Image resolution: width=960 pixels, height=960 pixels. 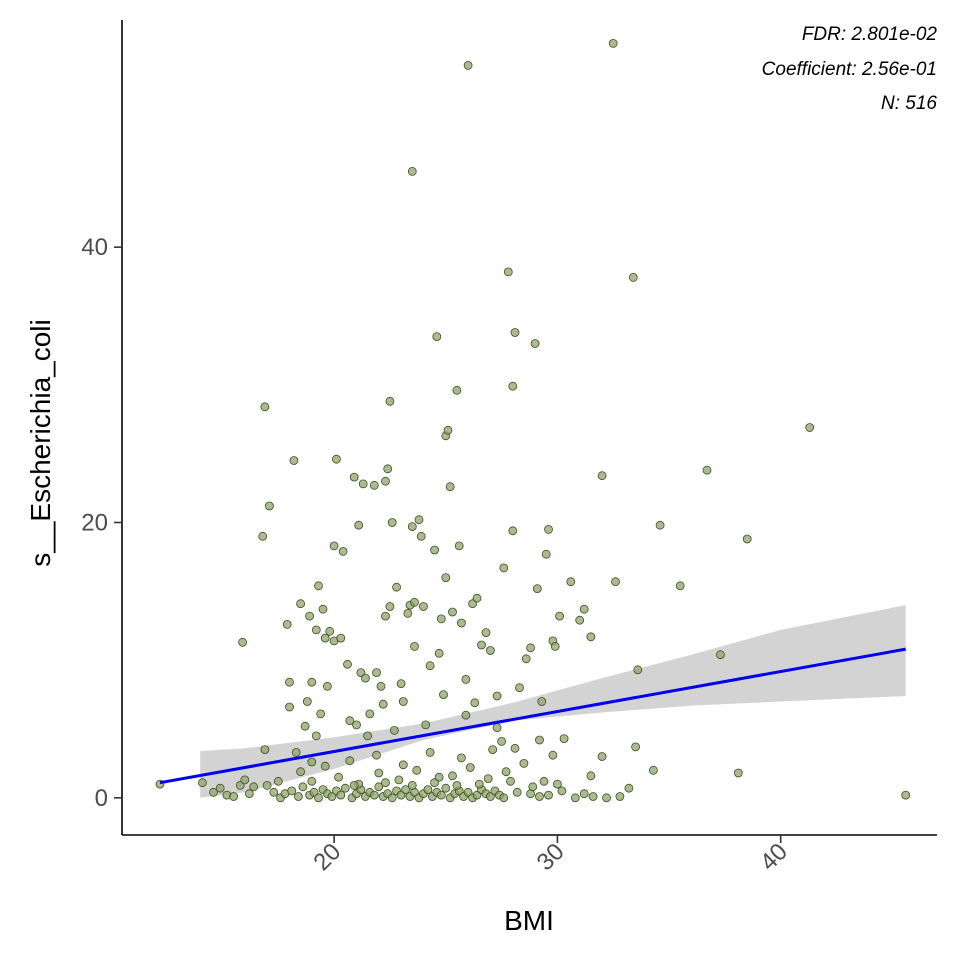 I want to click on x-tick-label: 30, so click(x=551, y=857).